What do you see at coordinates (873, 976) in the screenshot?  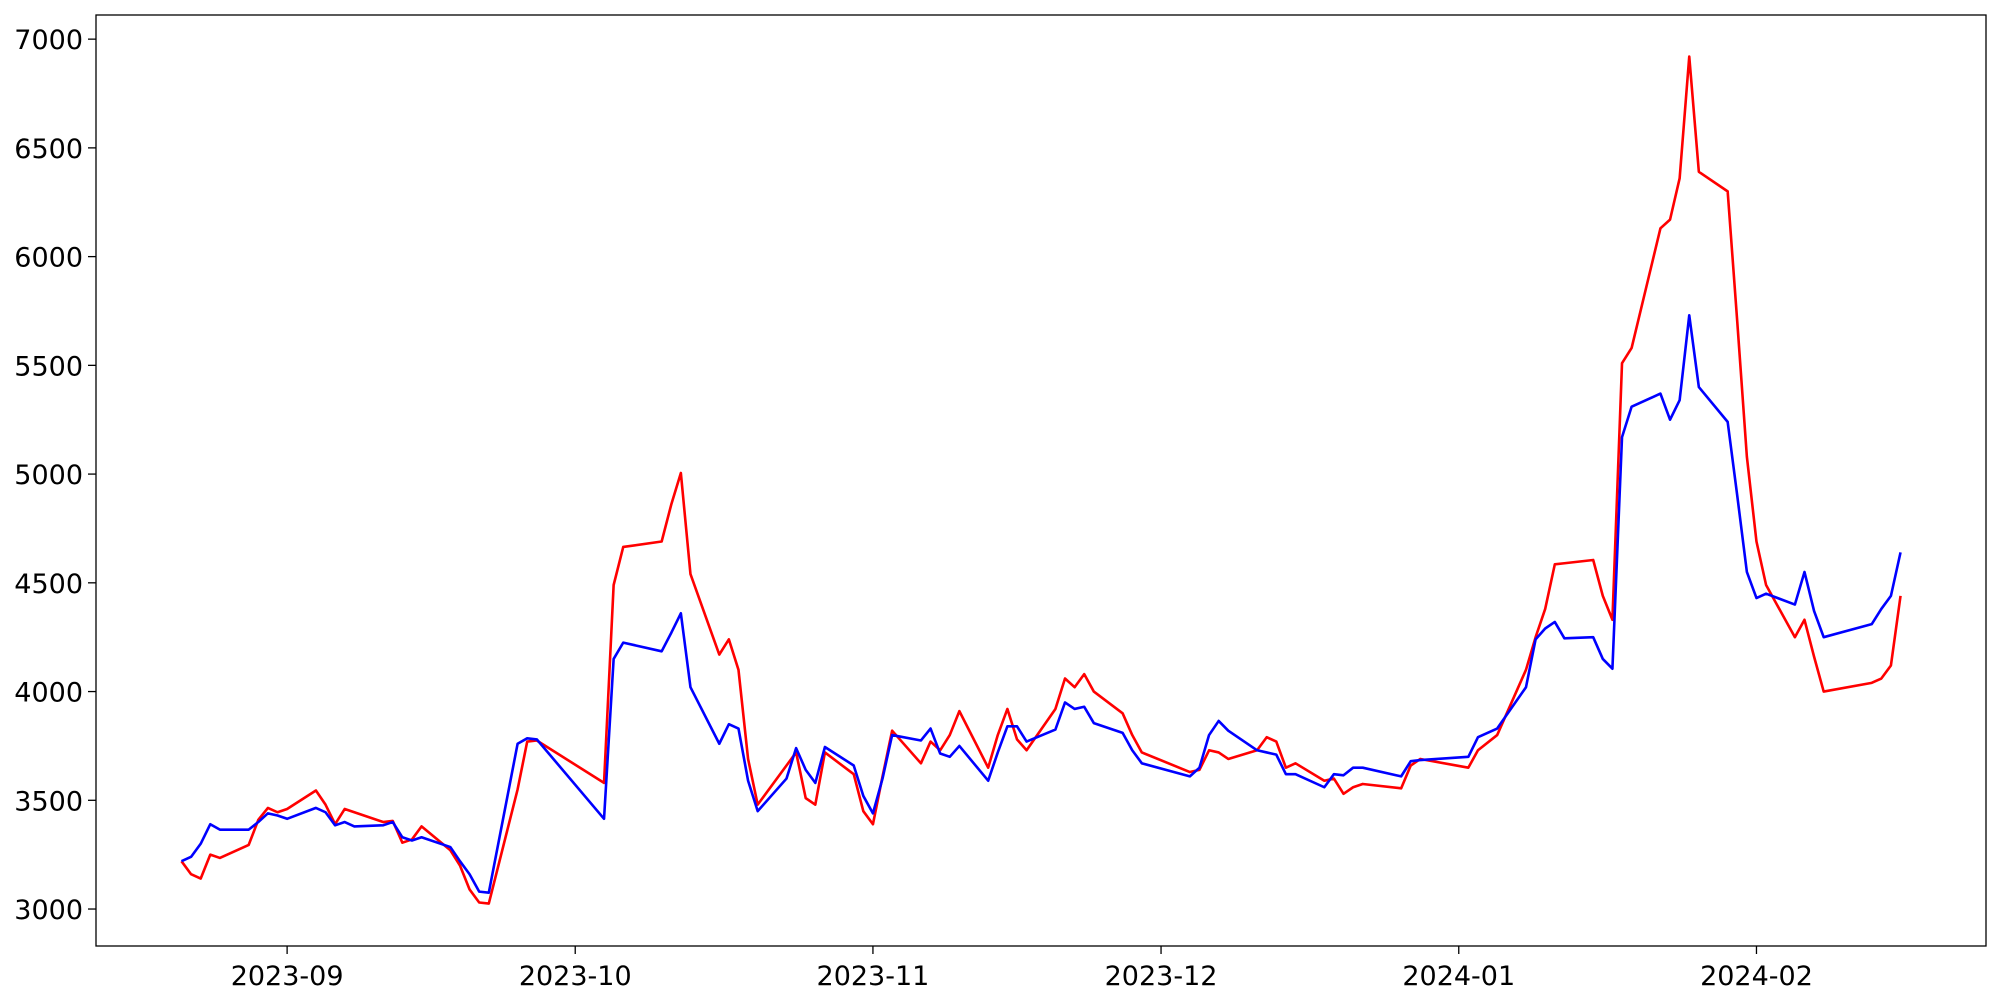 I see `x-tick-label: 2023-11` at bounding box center [873, 976].